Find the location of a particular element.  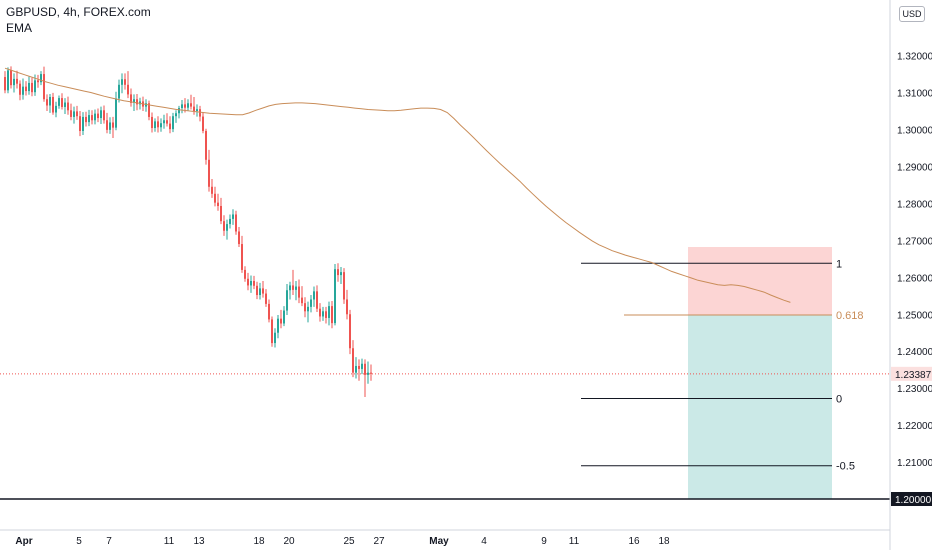

indicator-legend-ema: EMA is located at coordinates (19, 28).